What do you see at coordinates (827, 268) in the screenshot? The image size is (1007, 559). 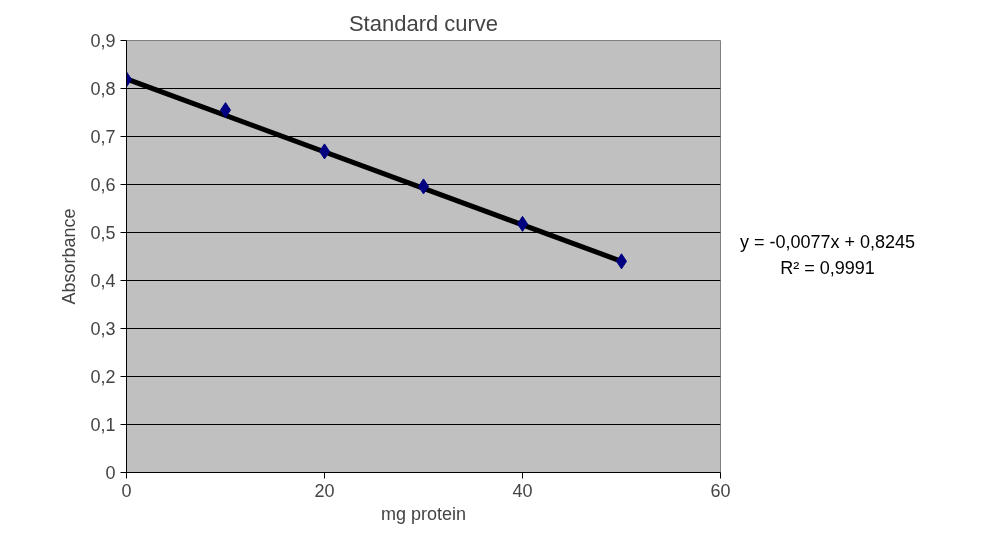 I see `text: R² = 0,9991` at bounding box center [827, 268].